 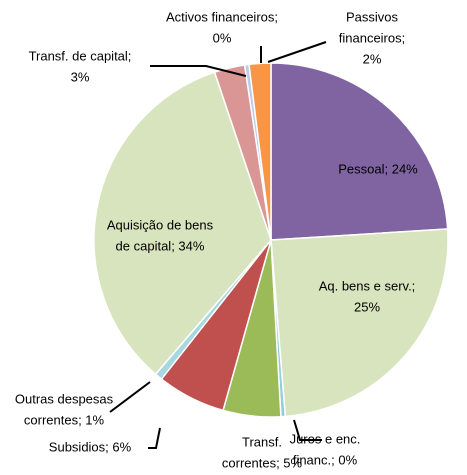 I want to click on slice-label: financeiros;, so click(x=372, y=37).